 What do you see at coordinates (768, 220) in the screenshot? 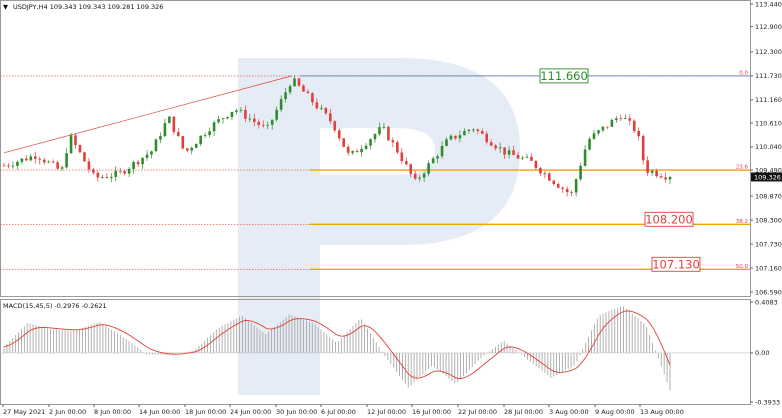
I see `y-tick-label: 108.300` at bounding box center [768, 220].